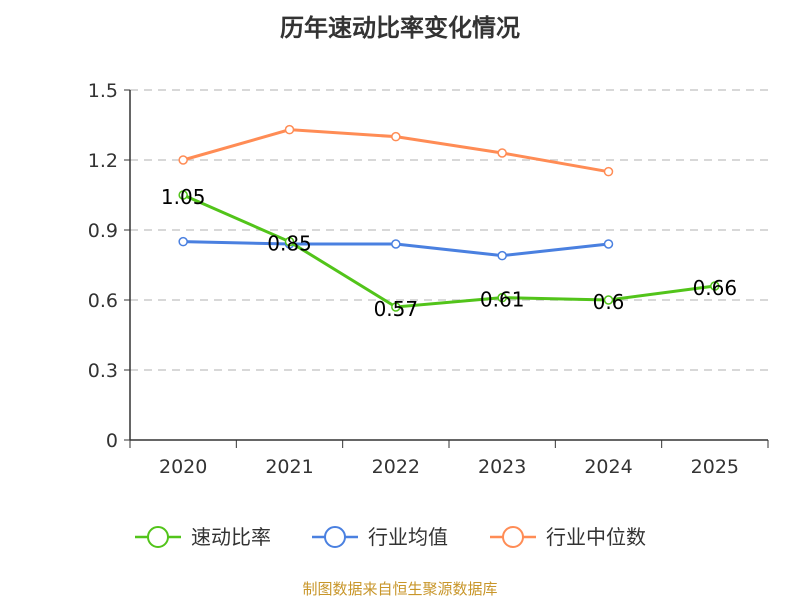 Image resolution: width=800 pixels, height=600 pixels. I want to click on y-tick-label: 0.9, so click(103, 231).